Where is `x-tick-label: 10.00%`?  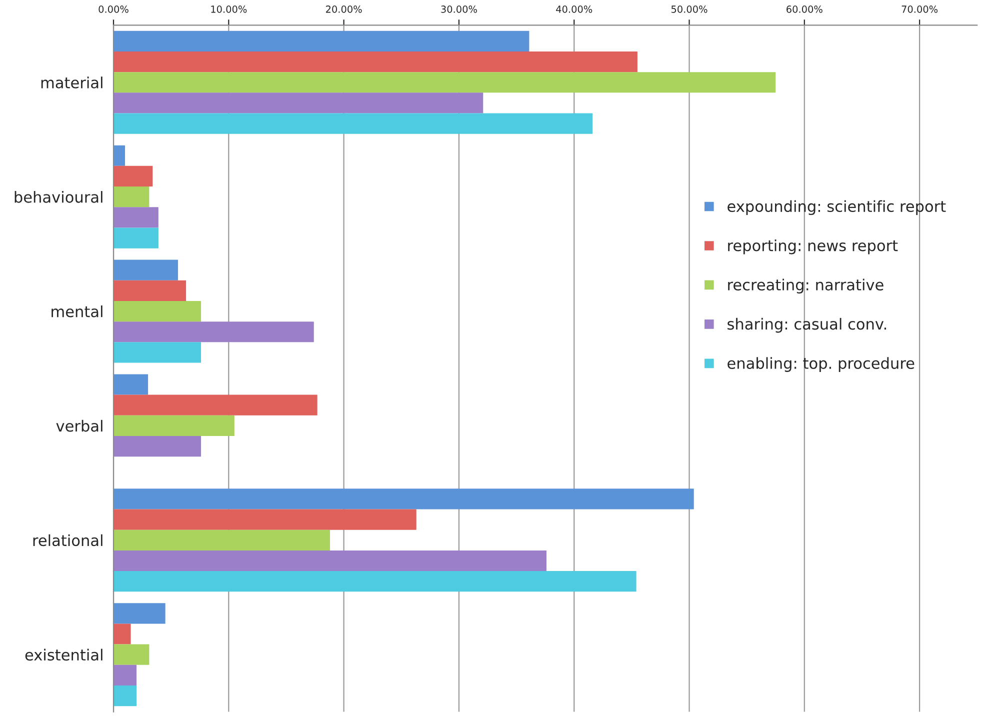 x-tick-label: 10.00% is located at coordinates (229, 9).